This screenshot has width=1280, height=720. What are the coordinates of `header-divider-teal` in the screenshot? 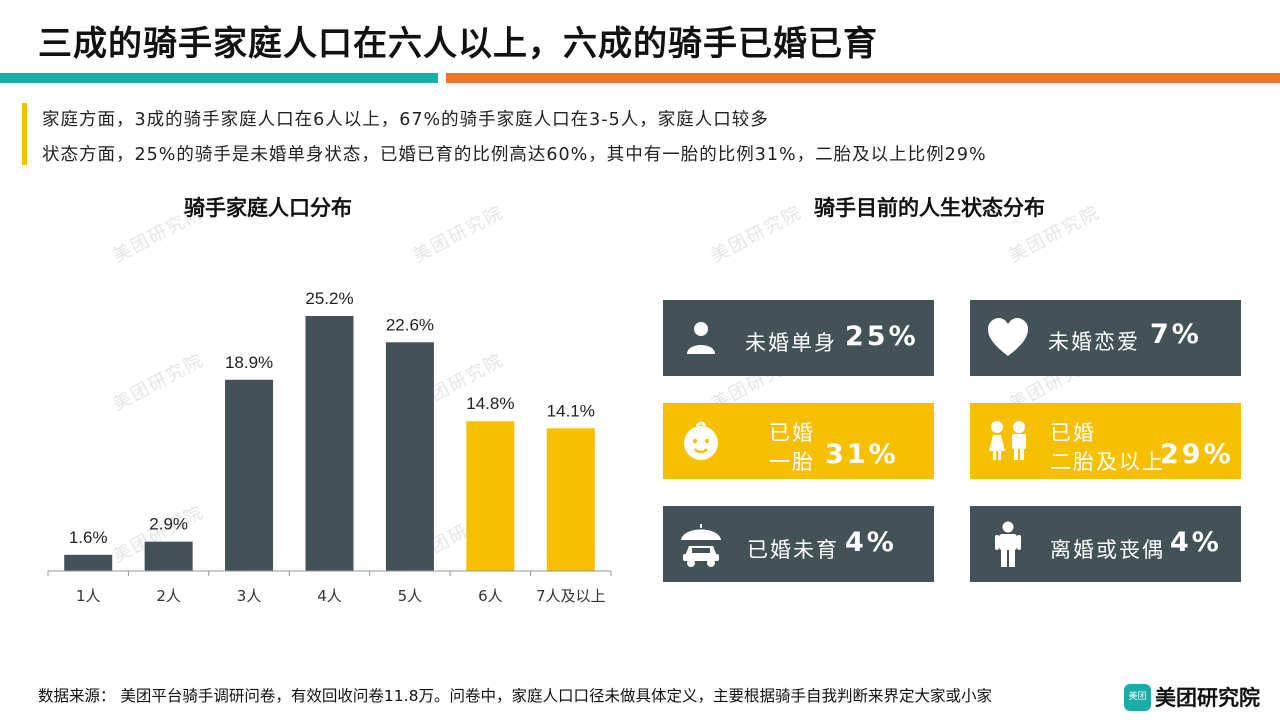 It's located at (219, 78).